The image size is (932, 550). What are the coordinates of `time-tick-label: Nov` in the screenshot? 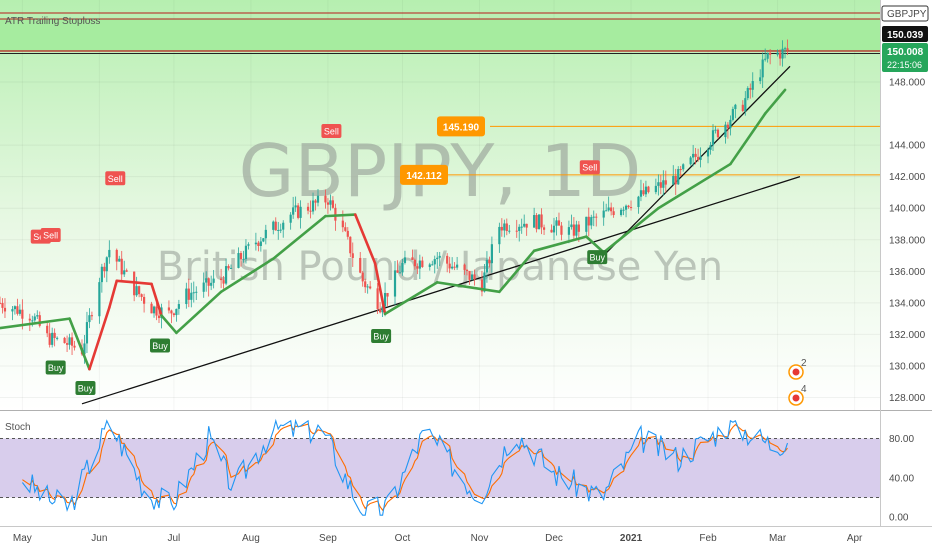 It's located at (480, 538).